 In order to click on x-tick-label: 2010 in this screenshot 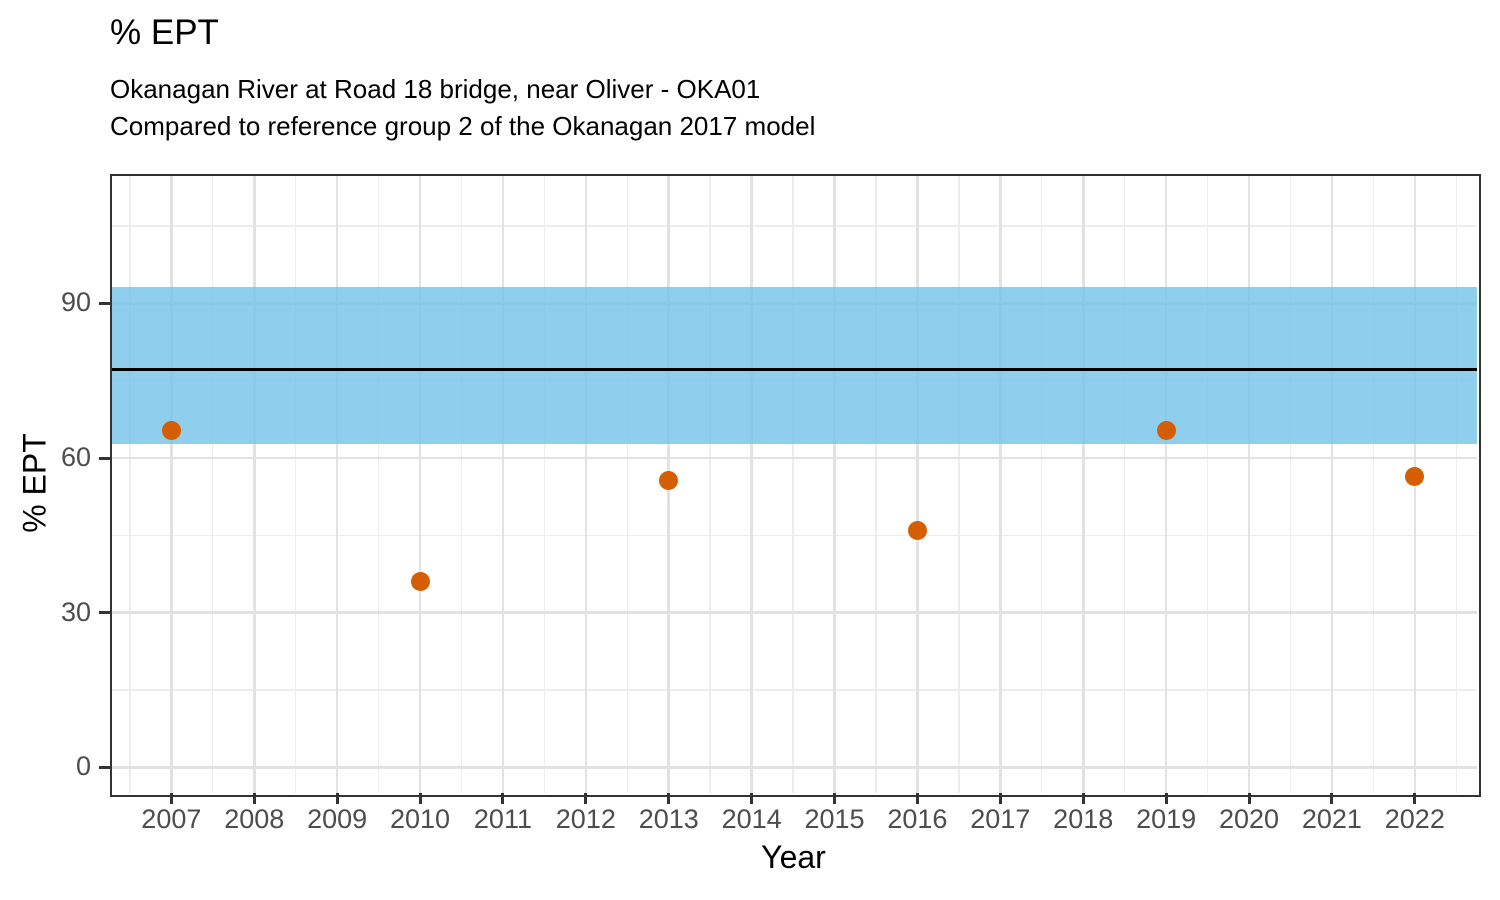, I will do `click(420, 819)`.